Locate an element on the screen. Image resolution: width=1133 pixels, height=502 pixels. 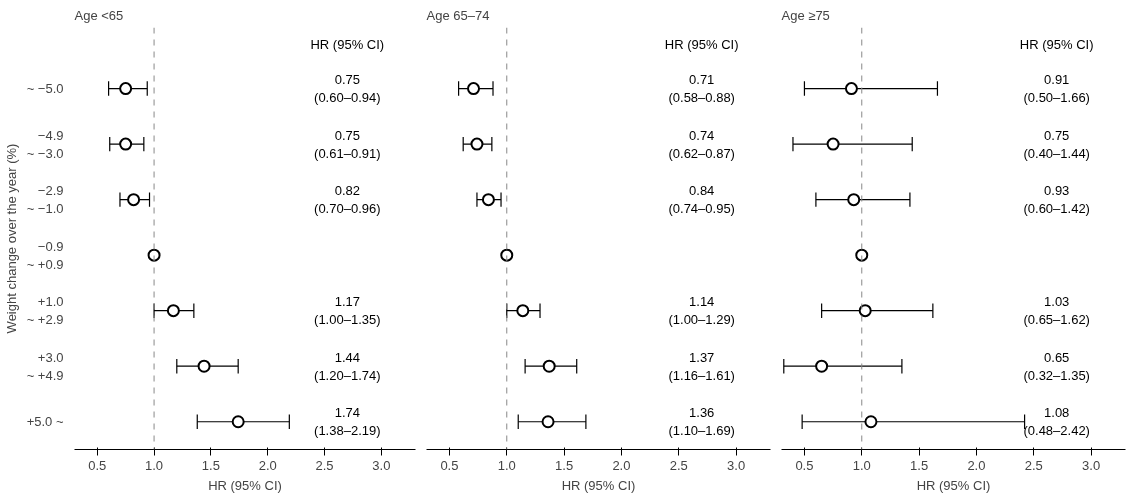
annotation: 0.84 (0.74–0.95) is located at coordinates (701, 200).